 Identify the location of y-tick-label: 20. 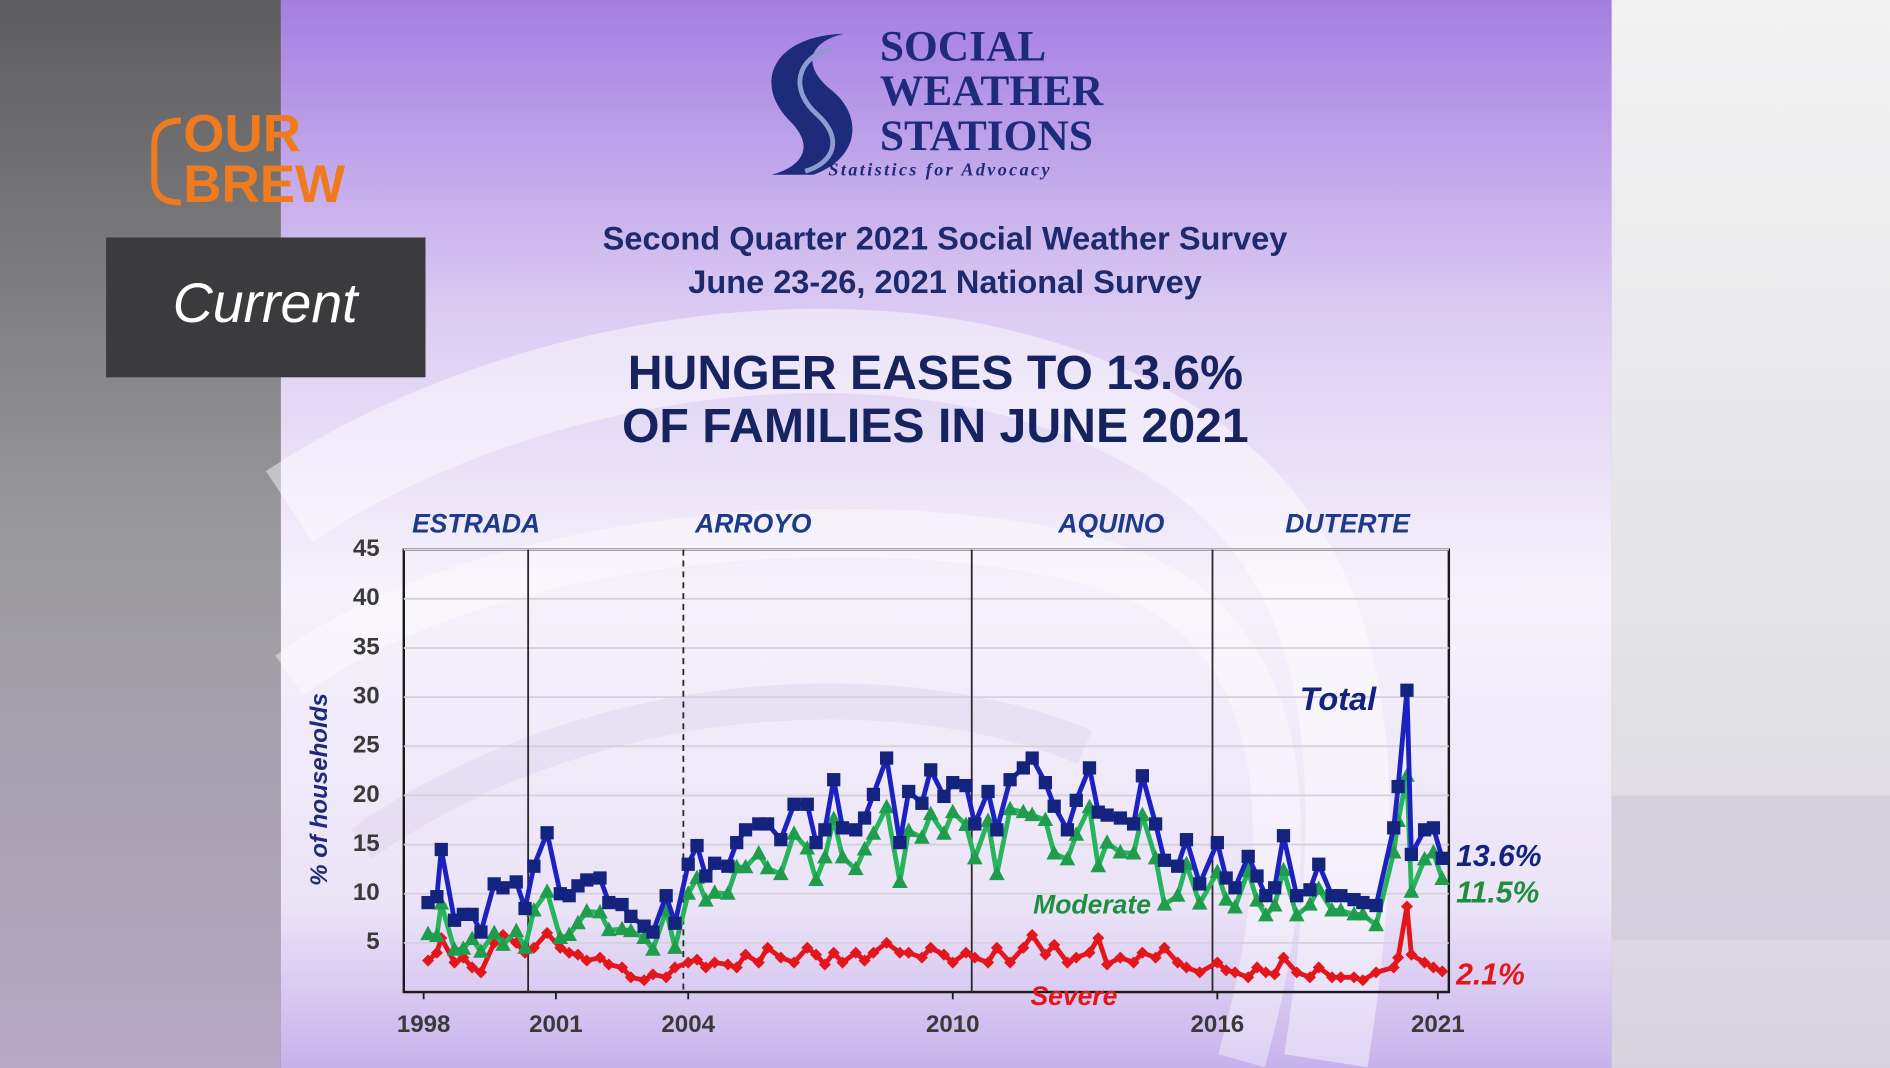
(366, 794).